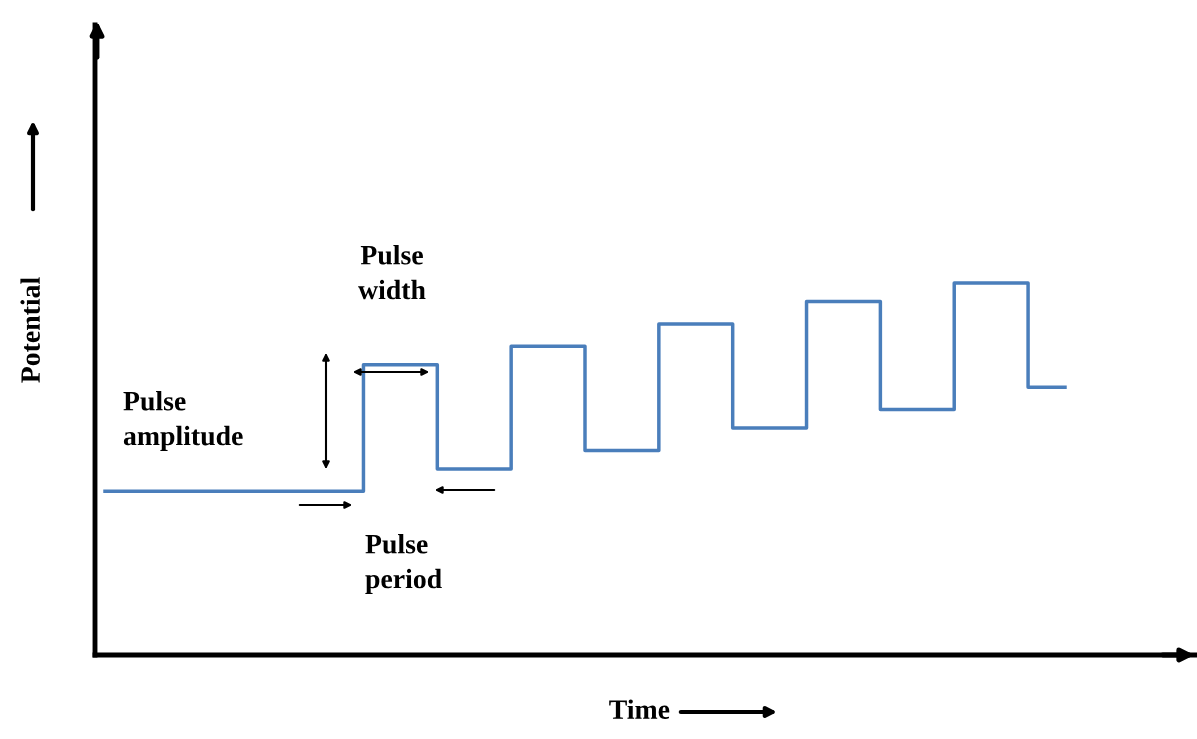 The width and height of the screenshot is (1197, 739). What do you see at coordinates (403, 564) in the screenshot?
I see `annotation: Pulse period` at bounding box center [403, 564].